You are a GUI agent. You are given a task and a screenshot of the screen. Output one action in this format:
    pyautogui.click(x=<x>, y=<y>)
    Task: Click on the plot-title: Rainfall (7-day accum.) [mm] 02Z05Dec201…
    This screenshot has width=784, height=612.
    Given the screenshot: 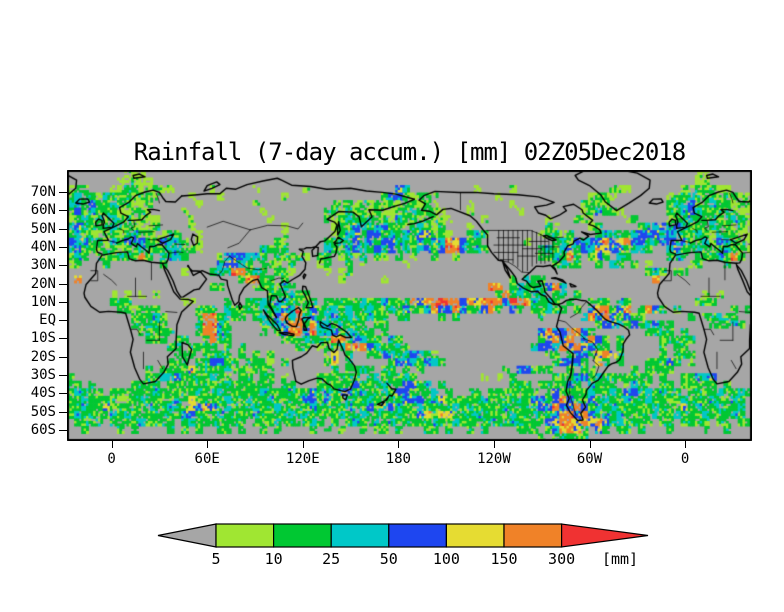 What is the action you would take?
    pyautogui.click(x=409, y=152)
    